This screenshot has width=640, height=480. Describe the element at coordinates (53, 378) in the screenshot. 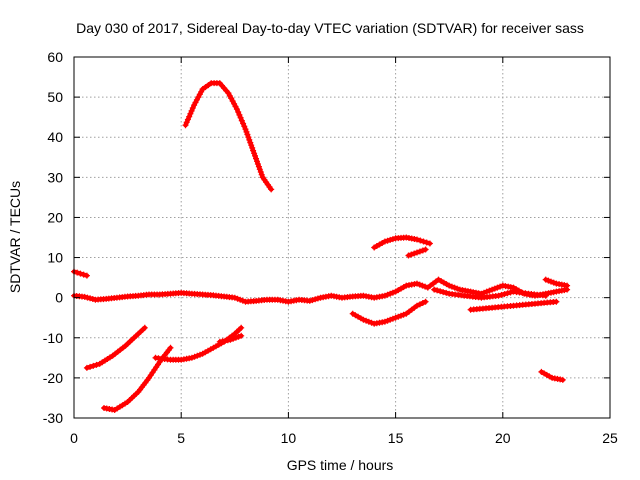

I see `y-tick-label: -20` at that location.